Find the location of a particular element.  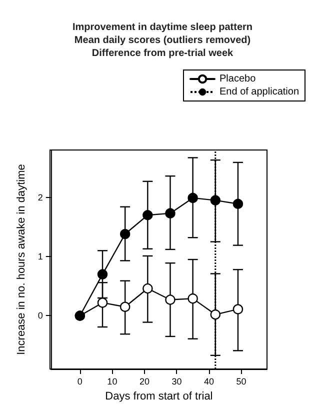

x-tick-label: 50 is located at coordinates (241, 381).